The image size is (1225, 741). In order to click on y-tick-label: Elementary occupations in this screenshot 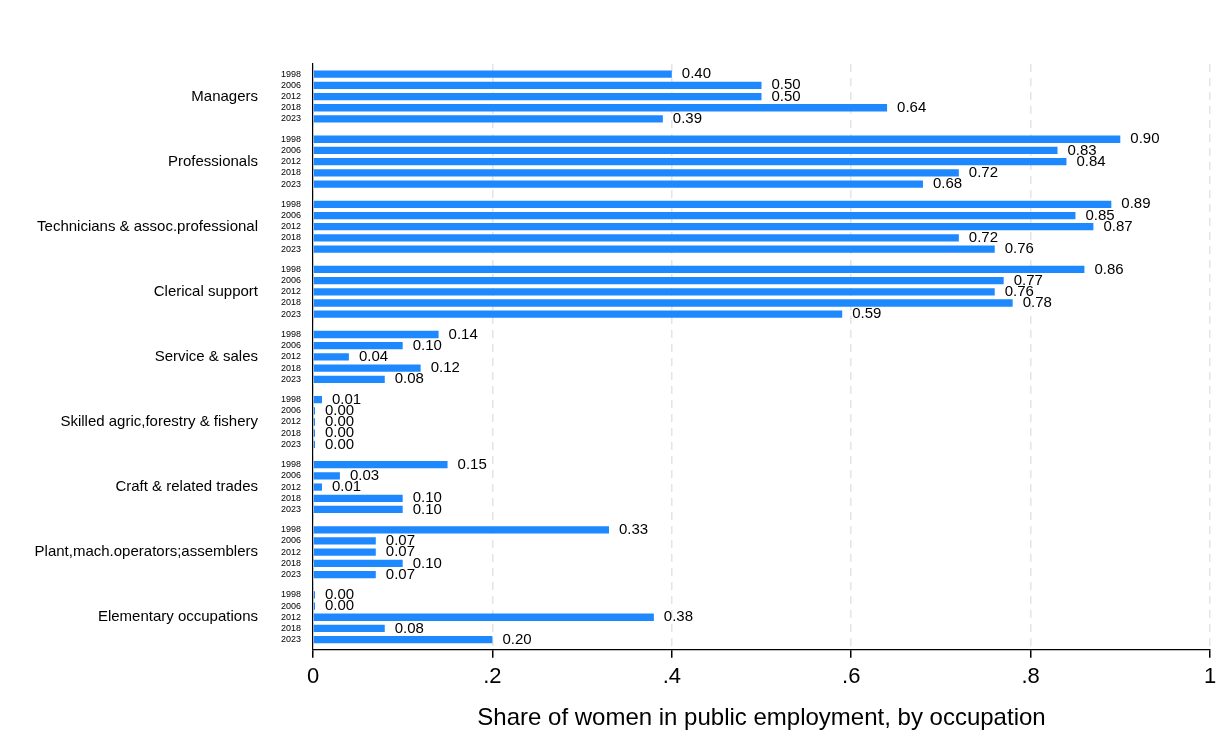, I will do `click(177, 616)`.